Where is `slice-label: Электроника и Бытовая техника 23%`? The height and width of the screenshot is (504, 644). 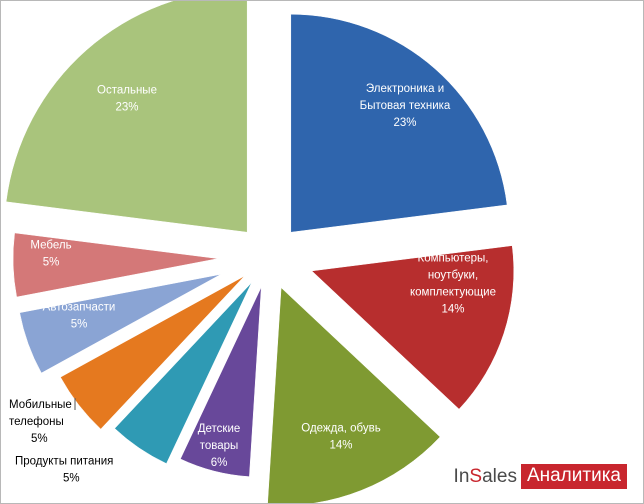
slice-label: Электроника и Бытовая техника 23% is located at coordinates (405, 106).